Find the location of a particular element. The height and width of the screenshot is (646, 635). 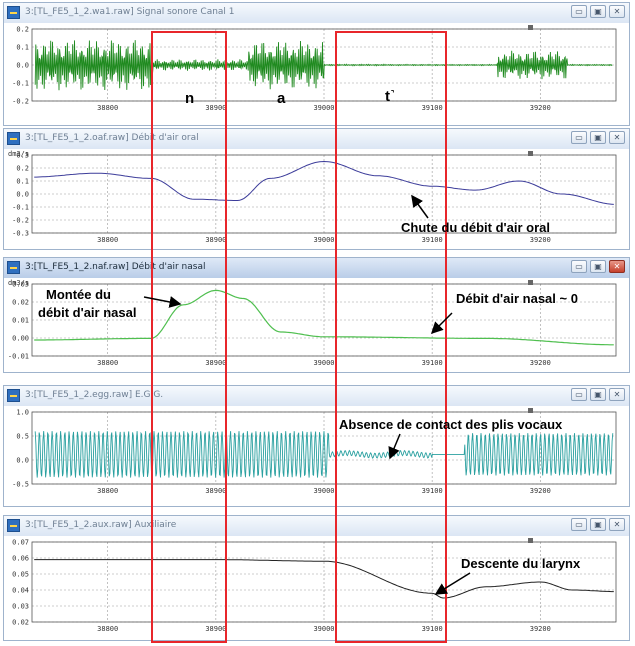

nasal-rise-annotation-line1: Montée du is located at coordinates (78, 294).